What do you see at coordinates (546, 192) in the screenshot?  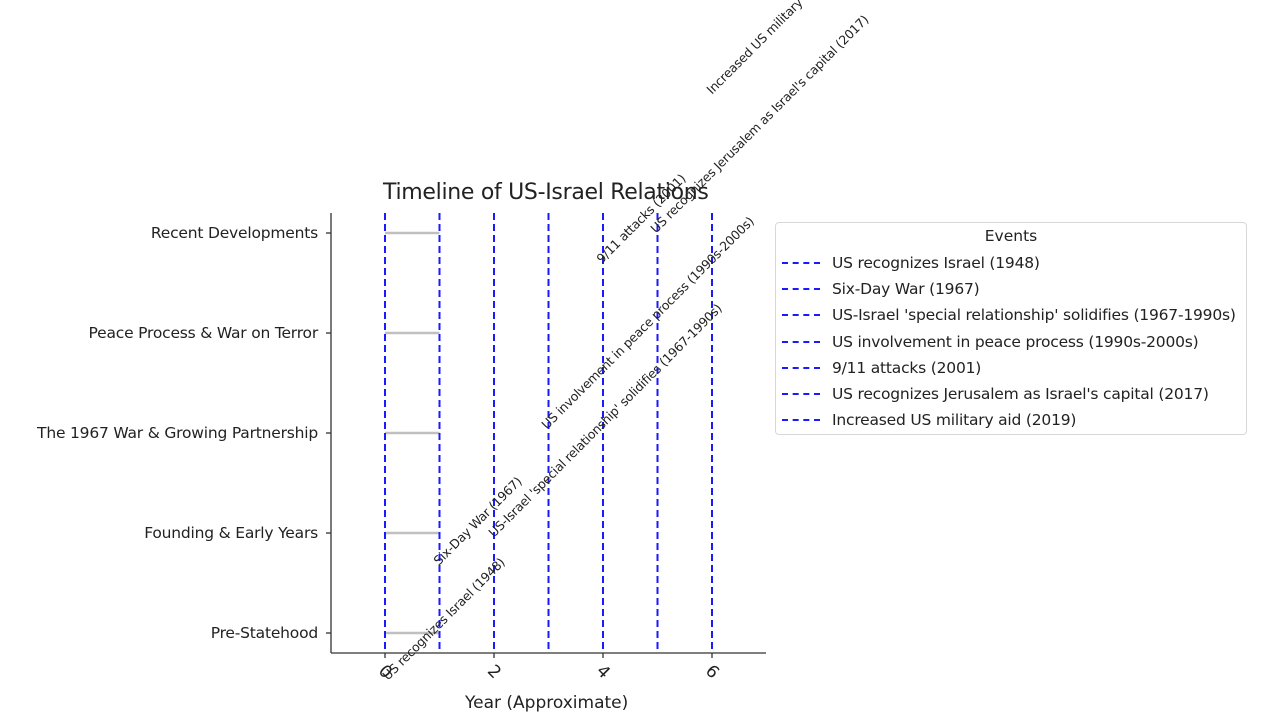 I see `chart-title: Timeline of US-Israel Relations` at bounding box center [546, 192].